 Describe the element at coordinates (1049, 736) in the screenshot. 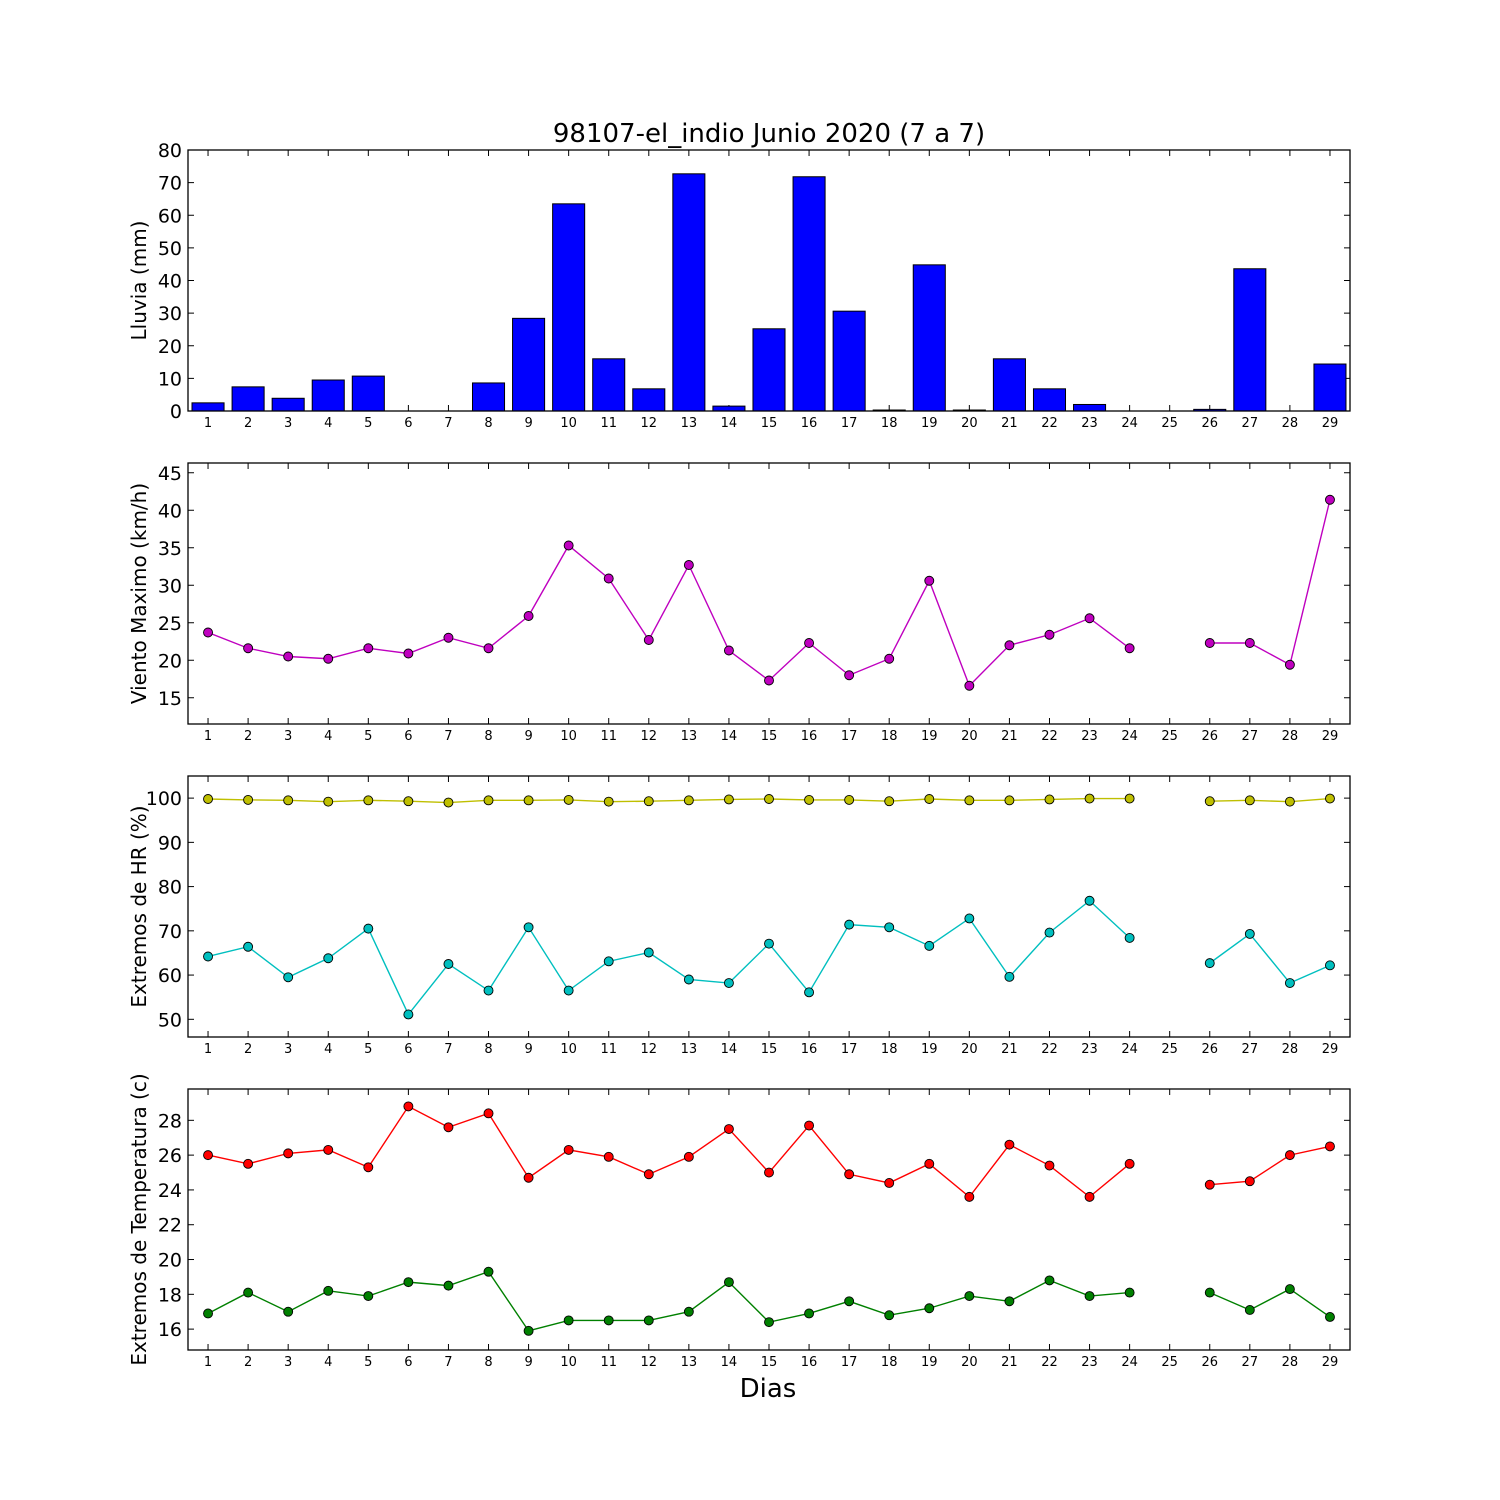

I see `x-tick-label: 22` at that location.